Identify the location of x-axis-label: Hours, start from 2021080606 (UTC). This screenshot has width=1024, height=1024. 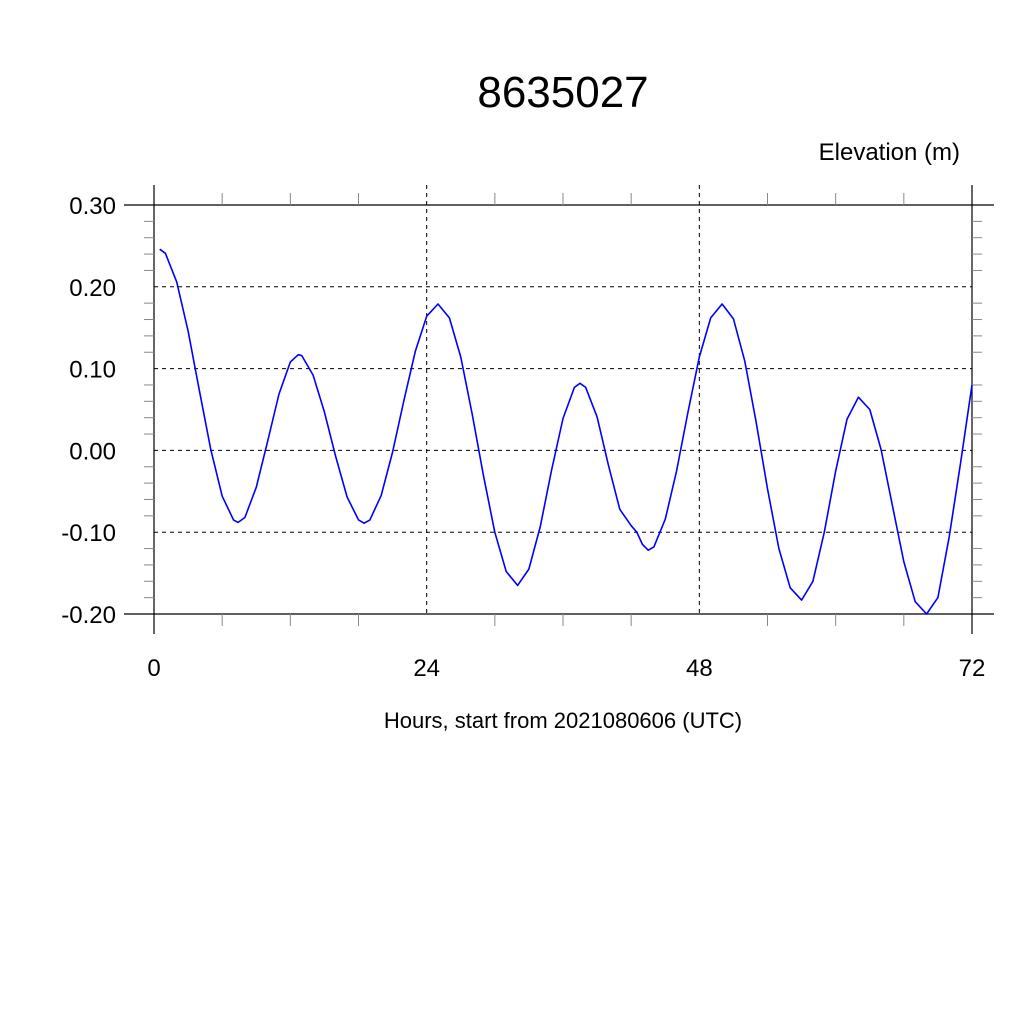
(563, 720).